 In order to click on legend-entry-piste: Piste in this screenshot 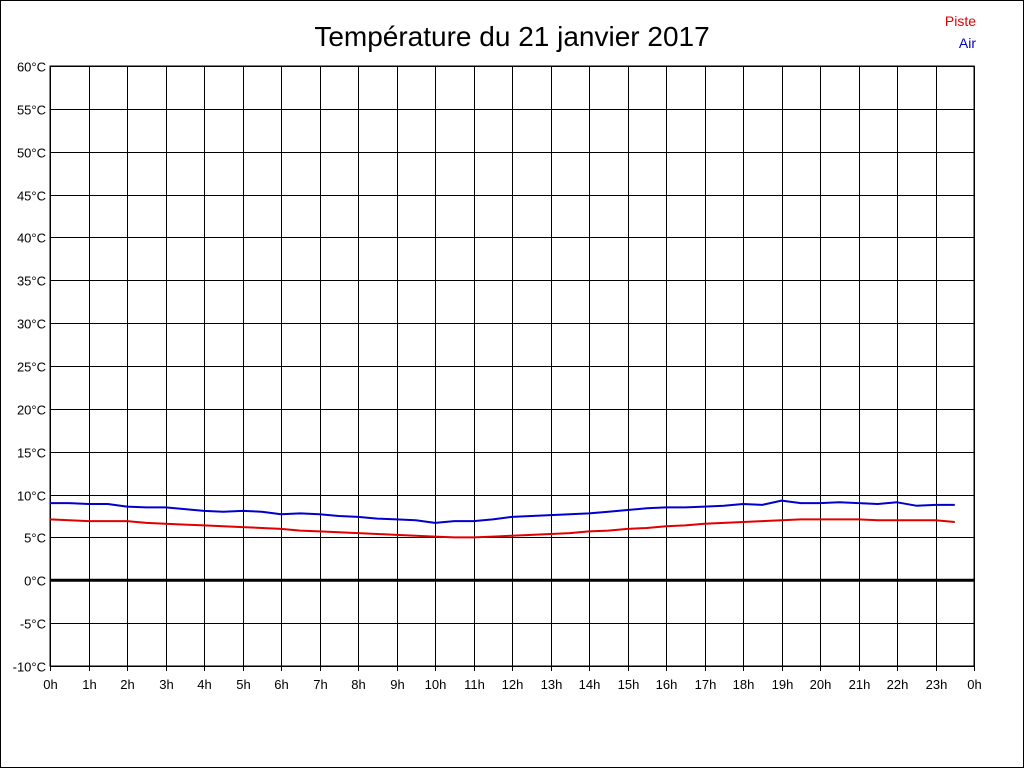, I will do `click(960, 21)`.